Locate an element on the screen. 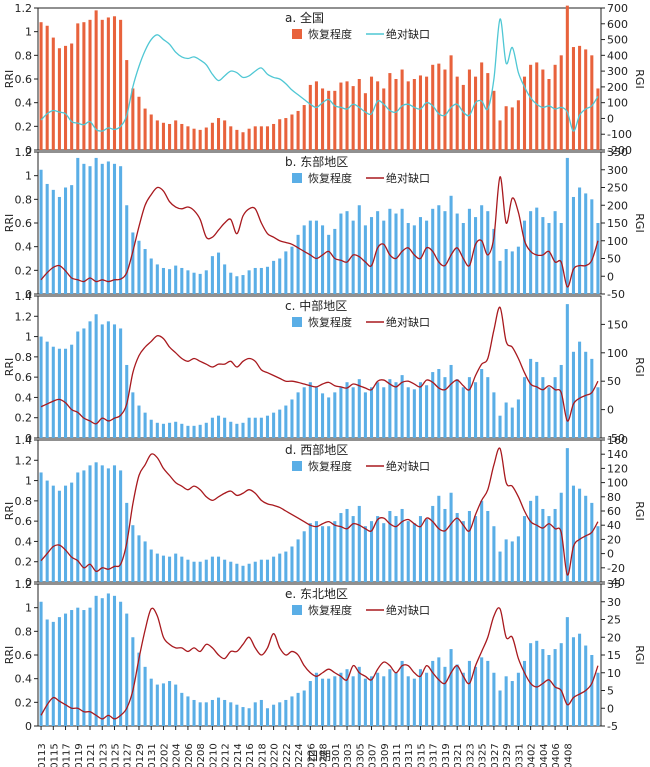 This screenshot has height=767, width=650. panel-title: d. 西部地区 is located at coordinates (316, 449).